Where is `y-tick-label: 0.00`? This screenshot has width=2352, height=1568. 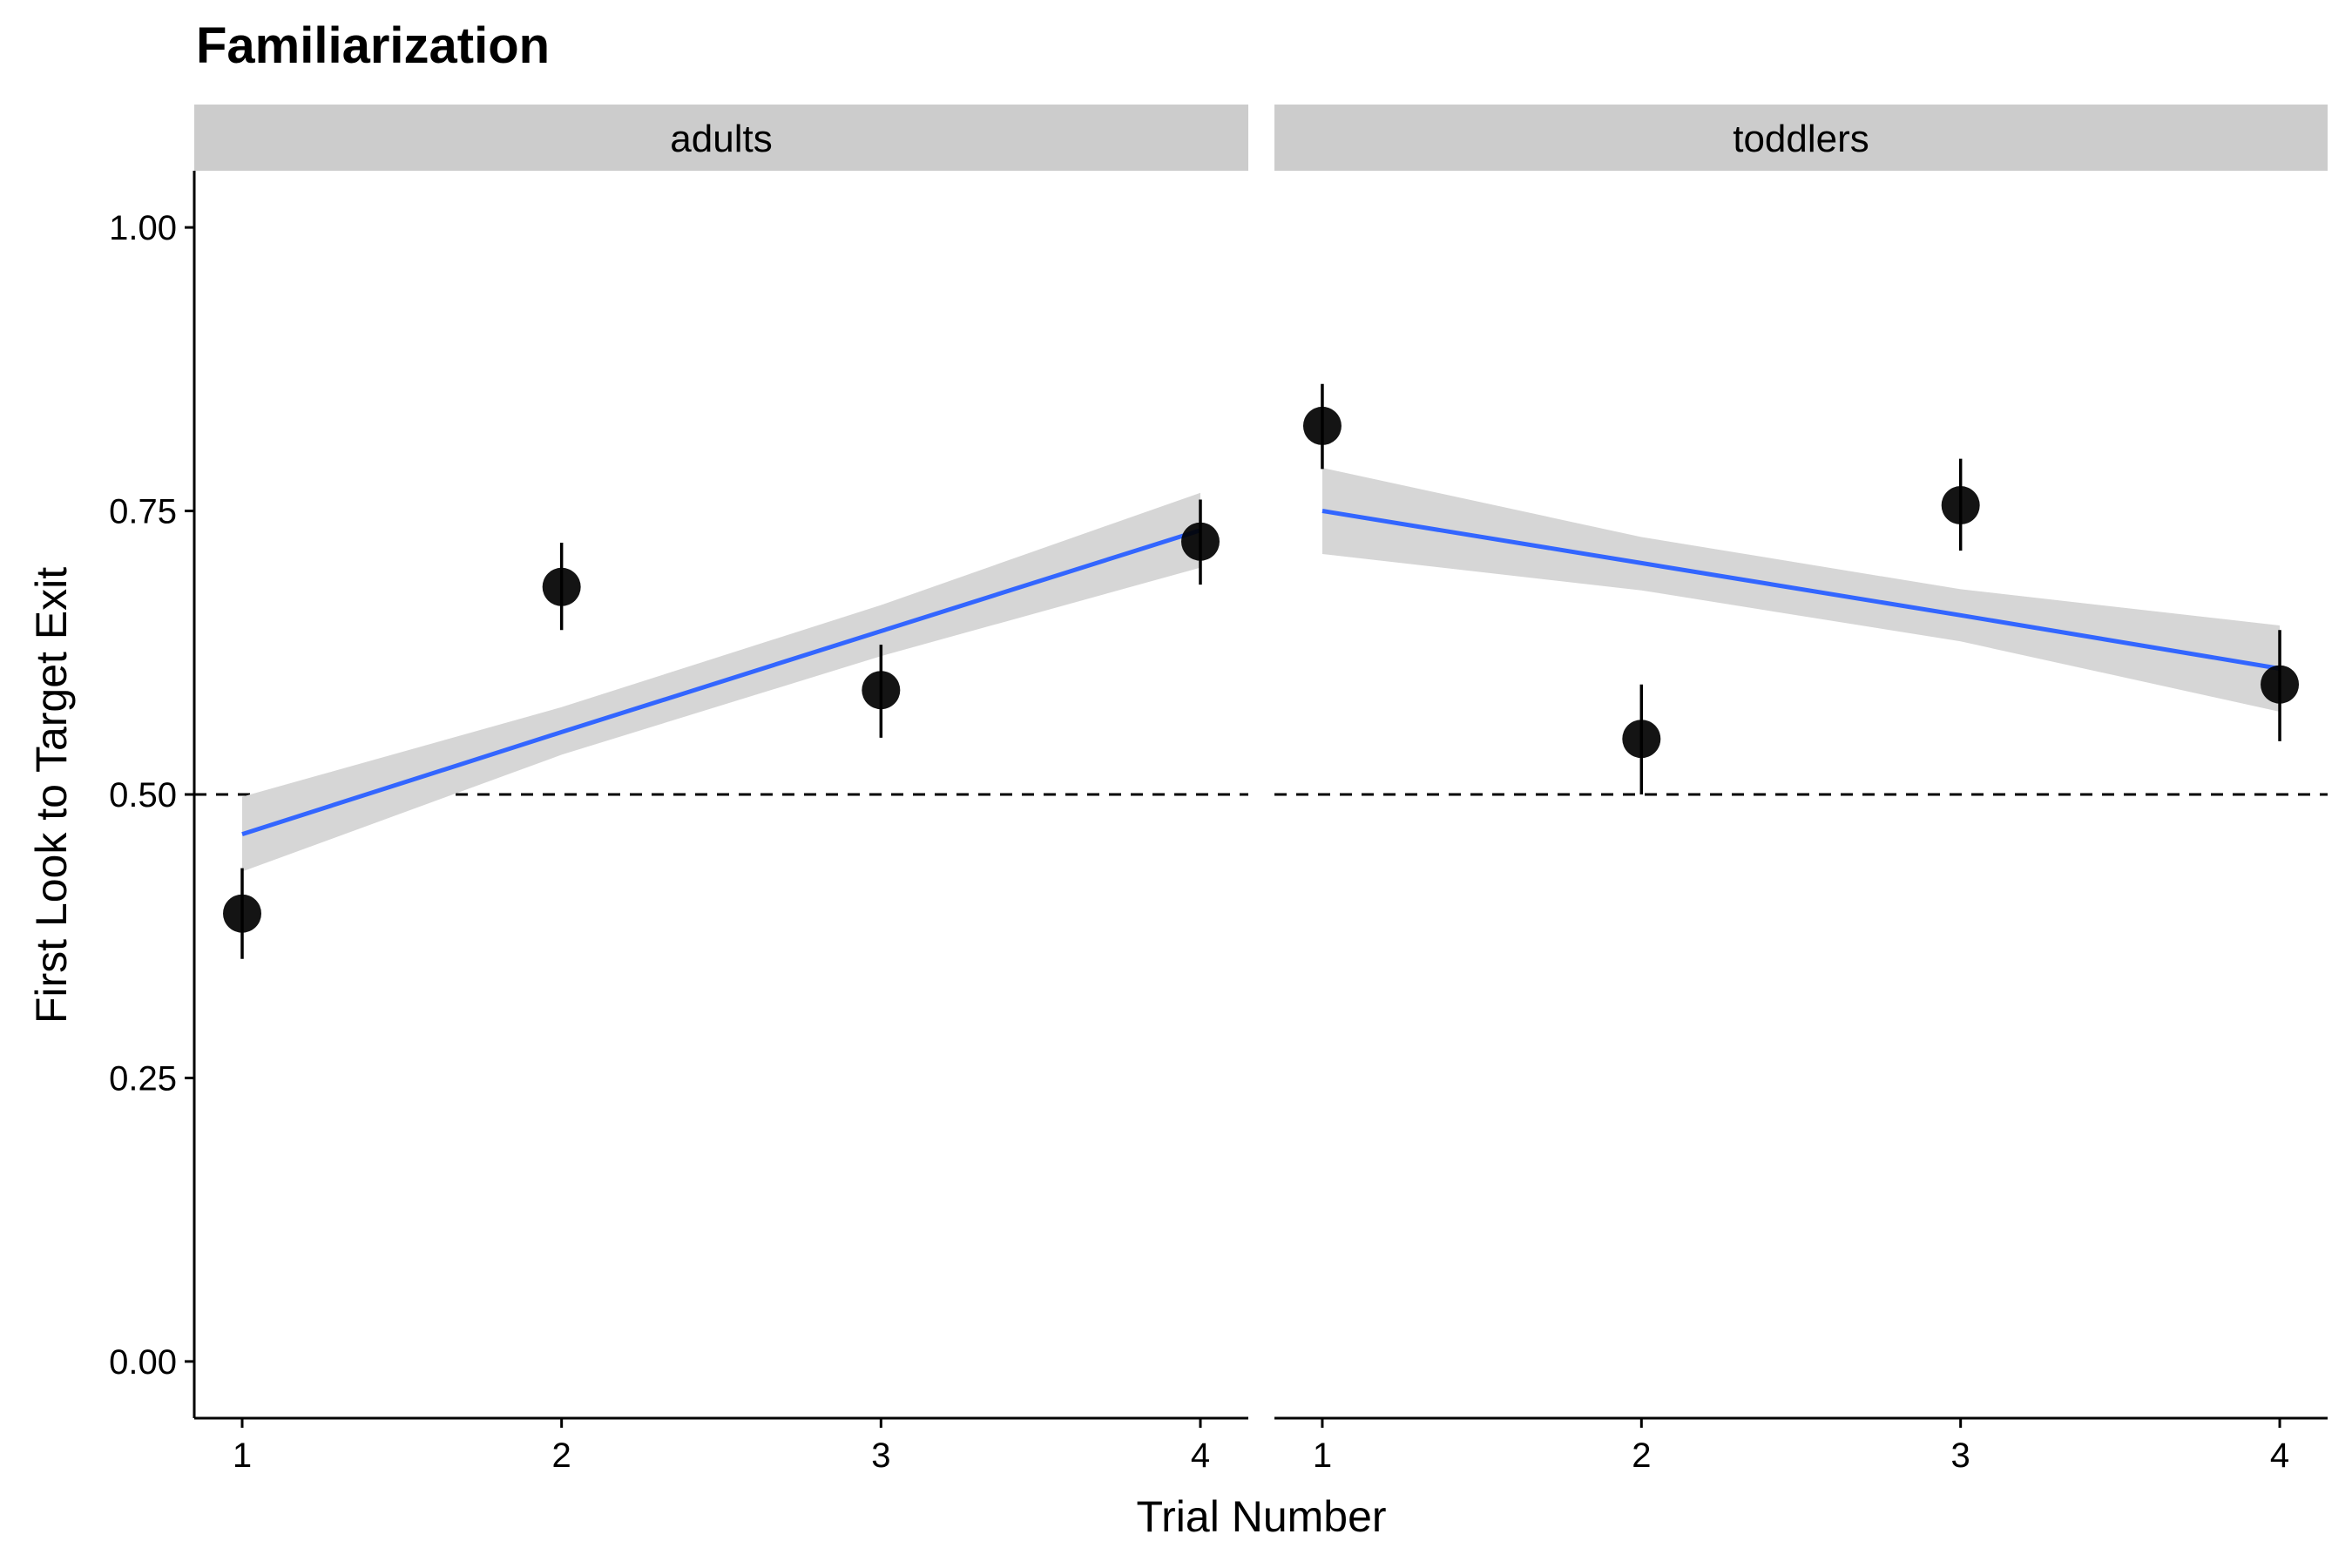
y-tick-label: 0.00 is located at coordinates (143, 1362).